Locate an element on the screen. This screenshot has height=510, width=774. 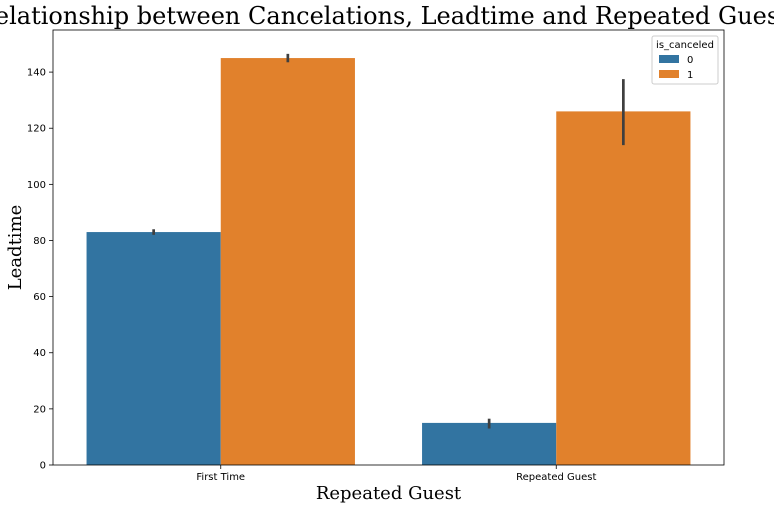
legend-title: is_canceled is located at coordinates (685, 45).